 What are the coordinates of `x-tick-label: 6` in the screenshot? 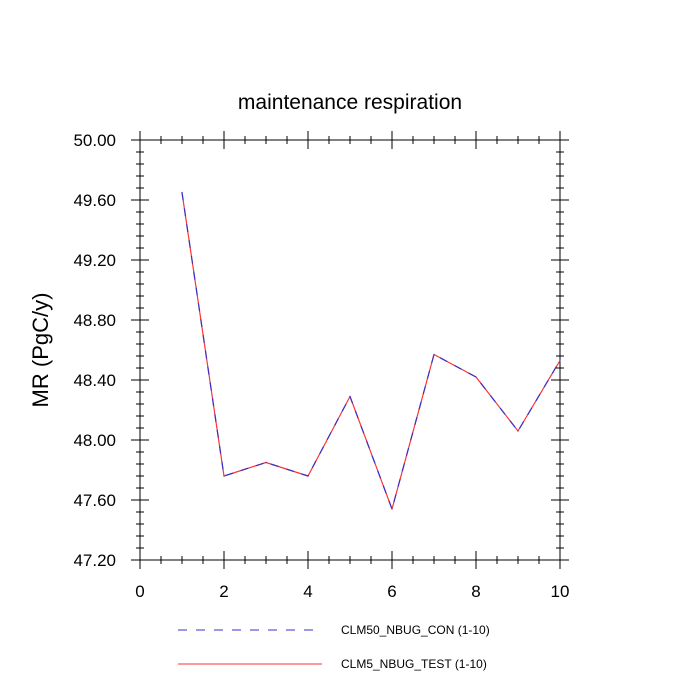 It's located at (391, 591).